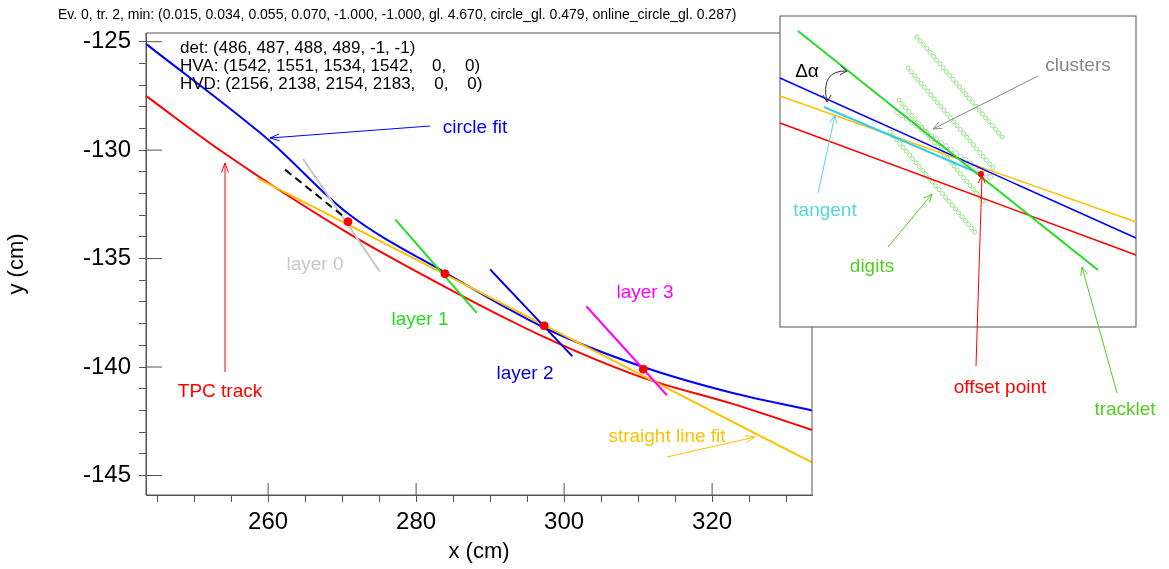 Image resolution: width=1169 pixels, height=569 pixels. I want to click on text: clusters, so click(1078, 65).